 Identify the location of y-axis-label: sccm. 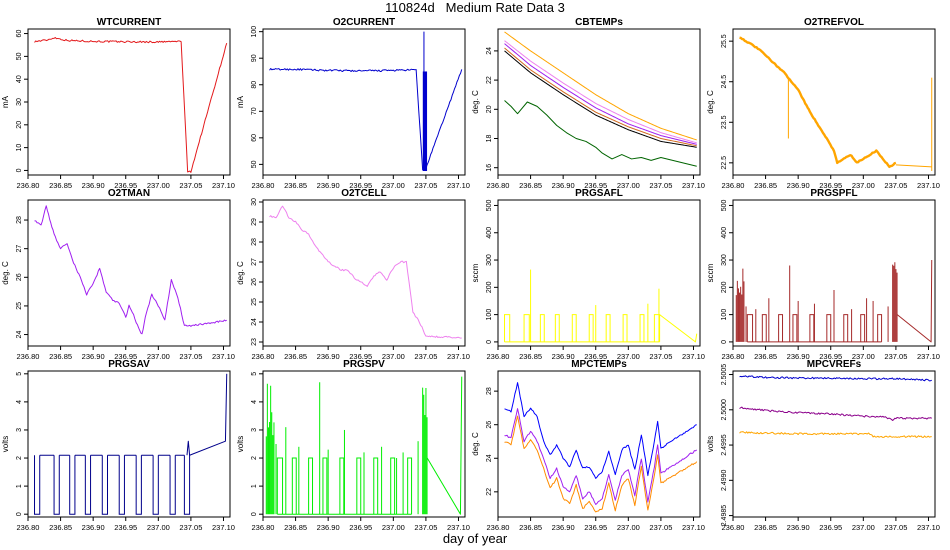
(475, 272).